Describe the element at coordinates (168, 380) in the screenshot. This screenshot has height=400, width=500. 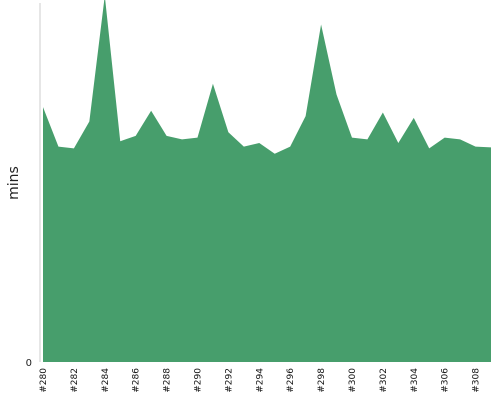
I see `x-tick-label: #288` at that location.